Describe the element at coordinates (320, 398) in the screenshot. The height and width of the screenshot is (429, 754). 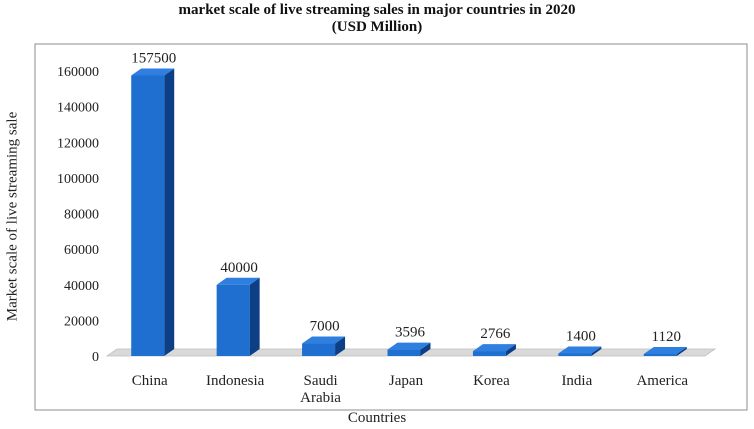
I see `x-tick-label: Arabia` at that location.